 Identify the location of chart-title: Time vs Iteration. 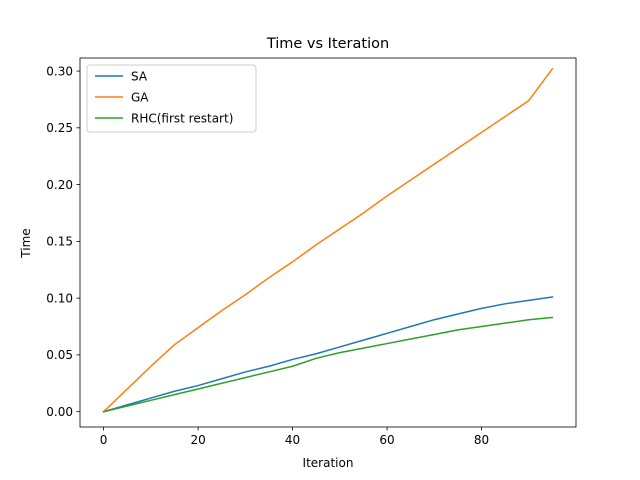
(327, 44).